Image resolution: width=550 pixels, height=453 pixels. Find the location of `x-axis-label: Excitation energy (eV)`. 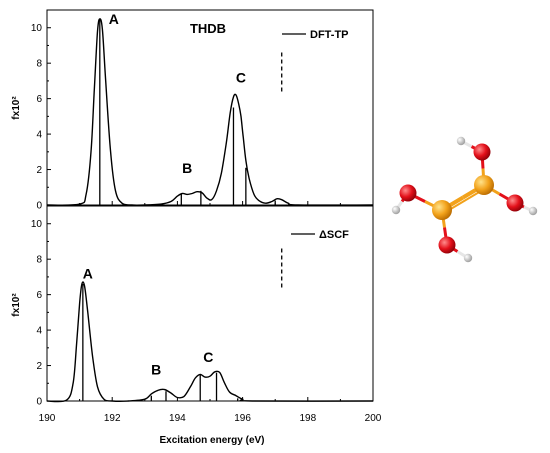

x-axis-label: Excitation energy (eV) is located at coordinates (211, 440).